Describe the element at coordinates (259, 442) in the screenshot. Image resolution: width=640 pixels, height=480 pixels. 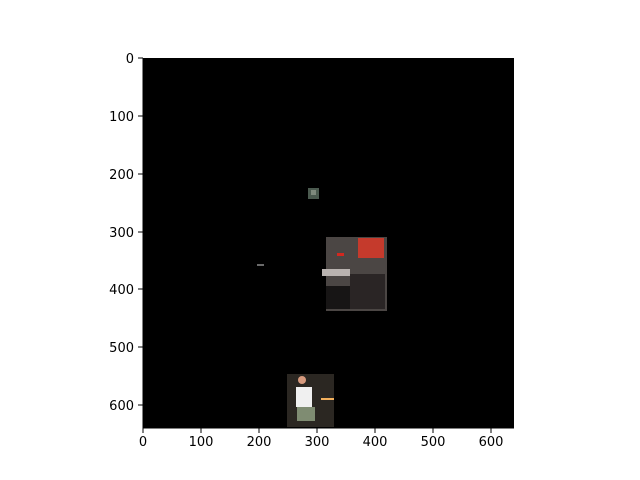
I see `x-tick-label: 200` at that location.